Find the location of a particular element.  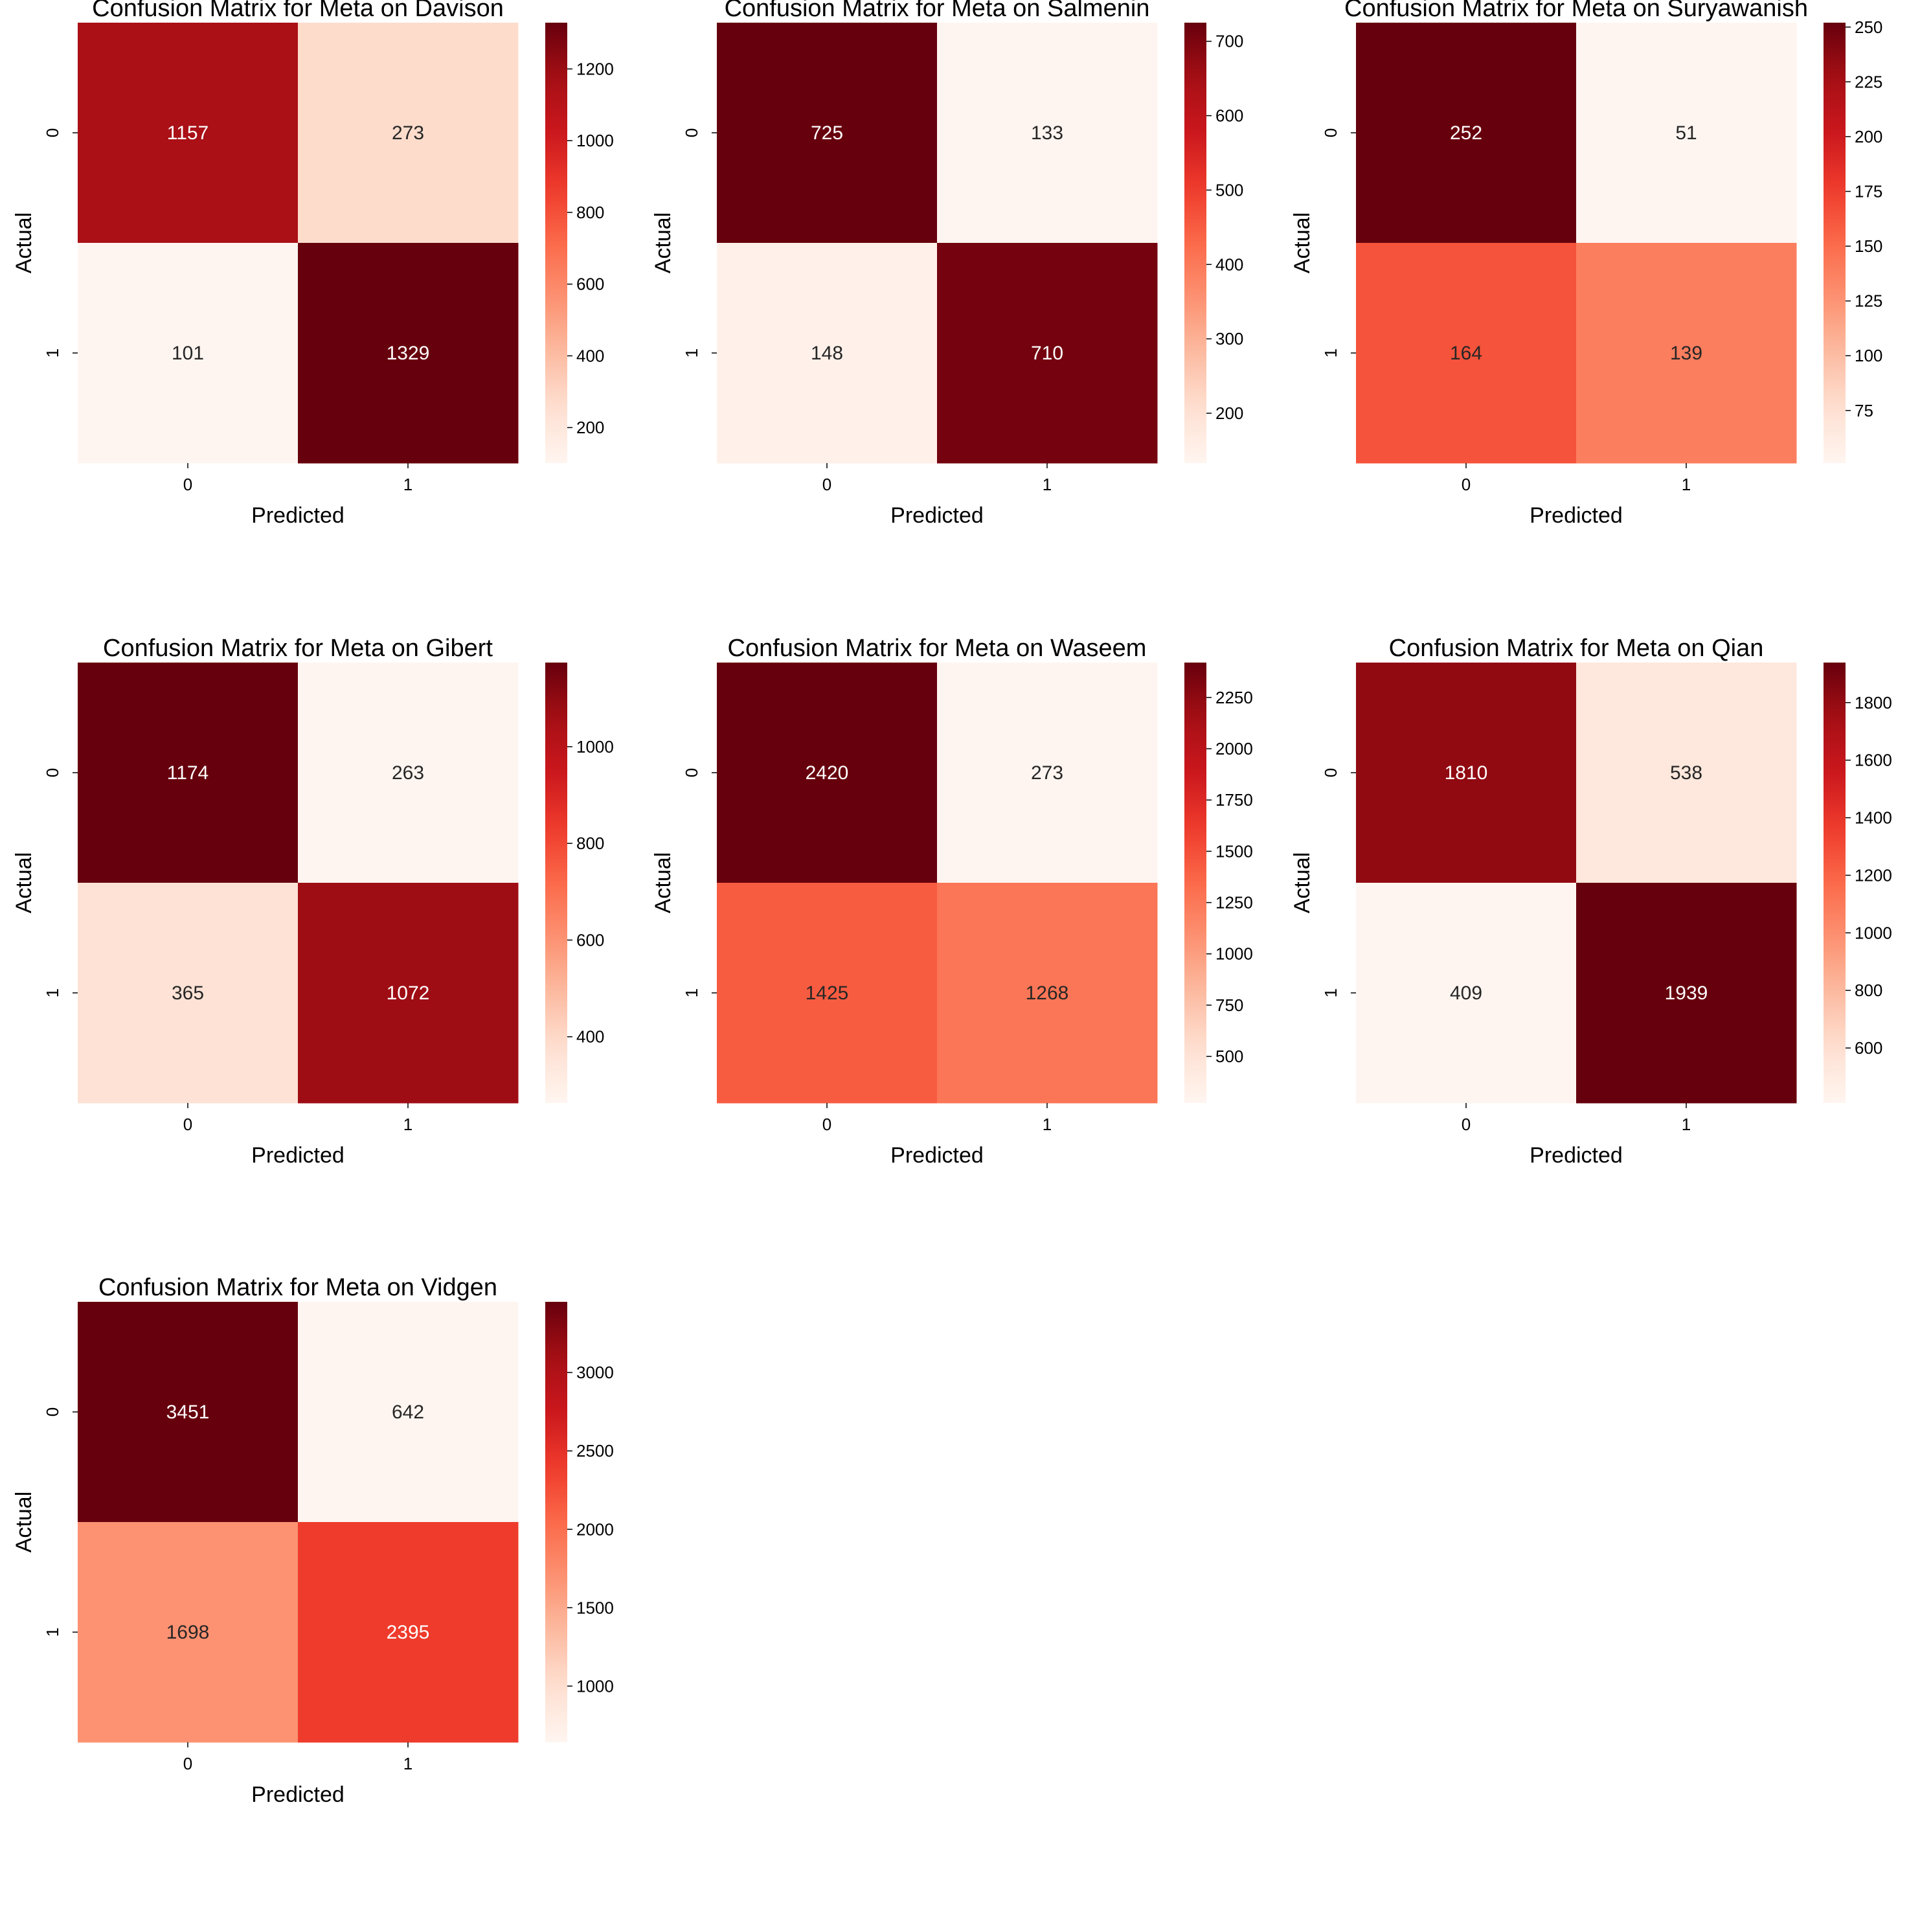

cell-value-label: 3451 is located at coordinates (188, 1412).